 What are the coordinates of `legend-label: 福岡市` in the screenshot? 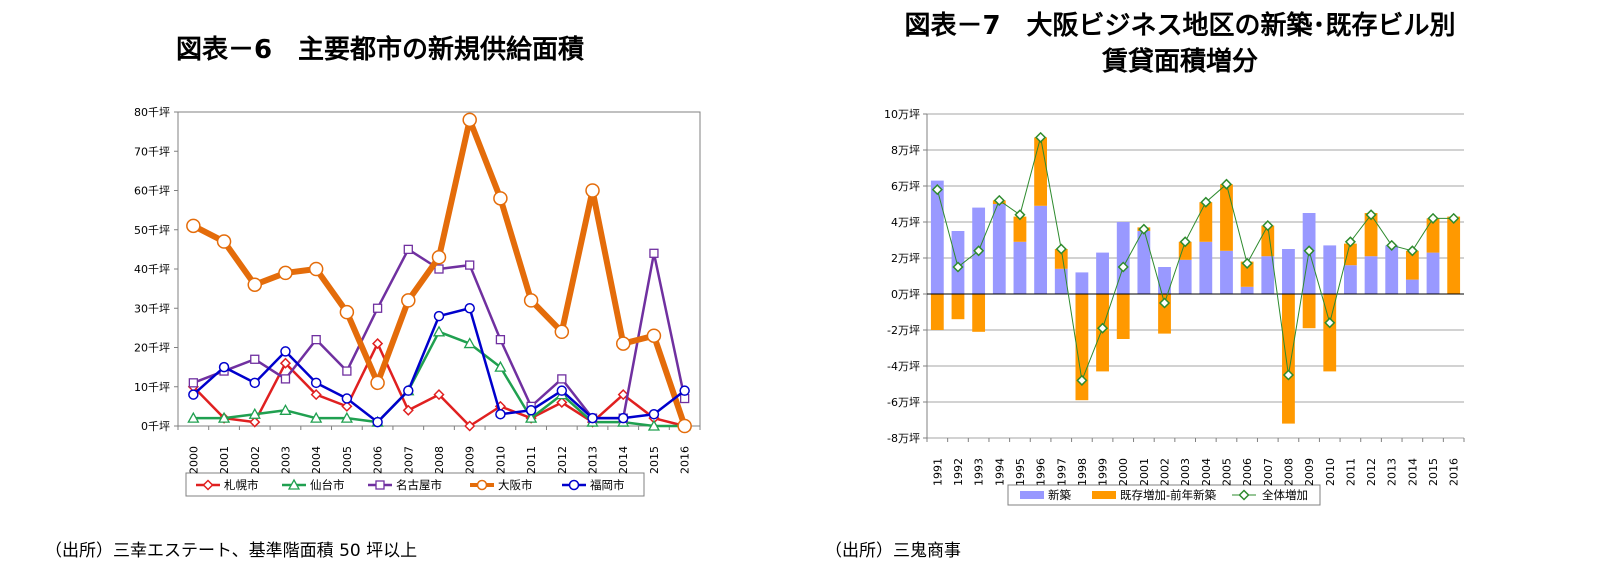 It's located at (607, 485).